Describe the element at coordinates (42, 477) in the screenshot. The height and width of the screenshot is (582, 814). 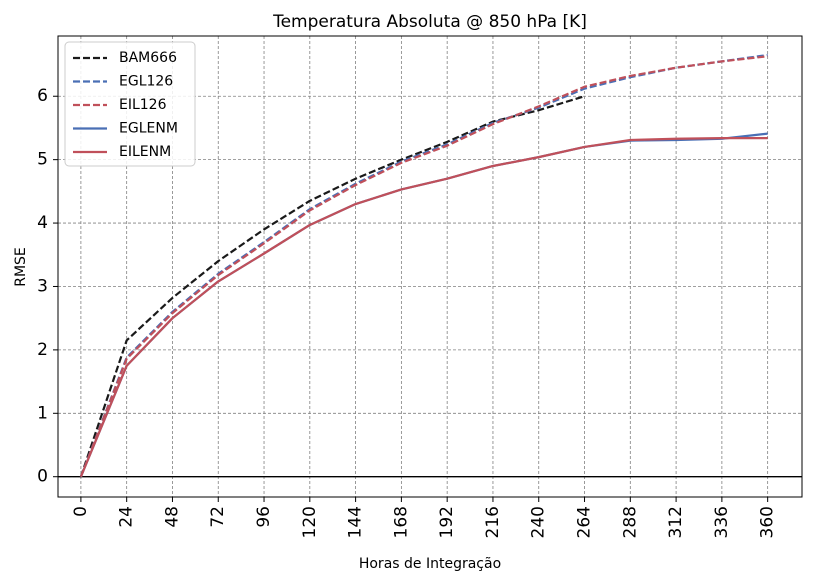
I see `y-tick-label: 0` at that location.